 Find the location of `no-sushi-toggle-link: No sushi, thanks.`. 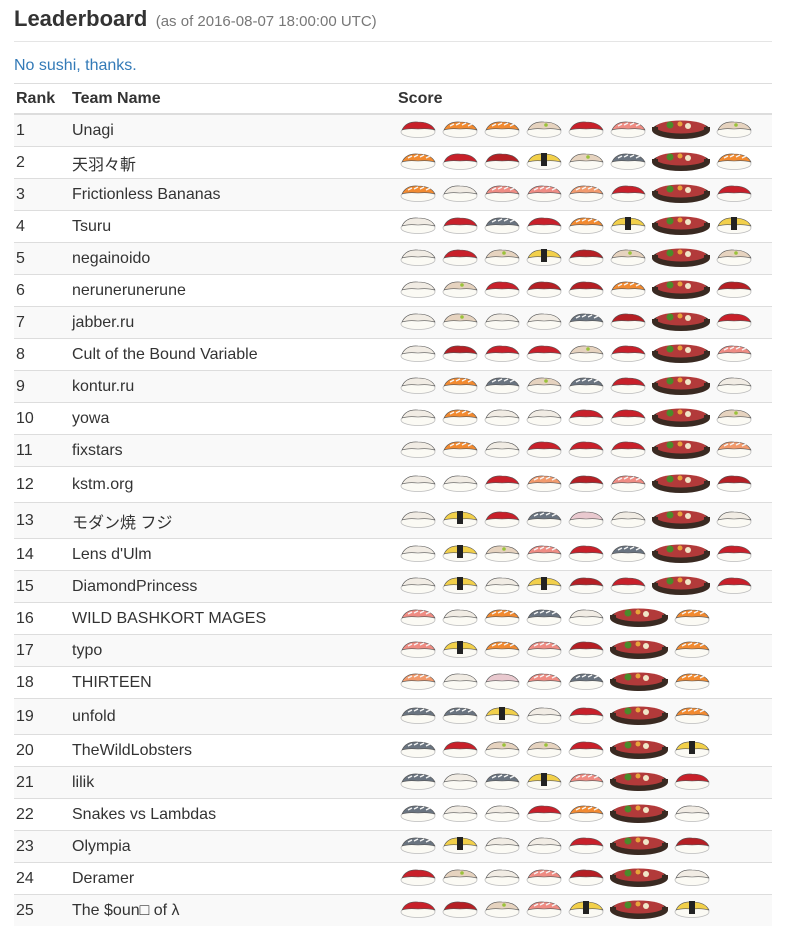

no-sushi-toggle-link: No sushi, thanks. is located at coordinates (75, 65).